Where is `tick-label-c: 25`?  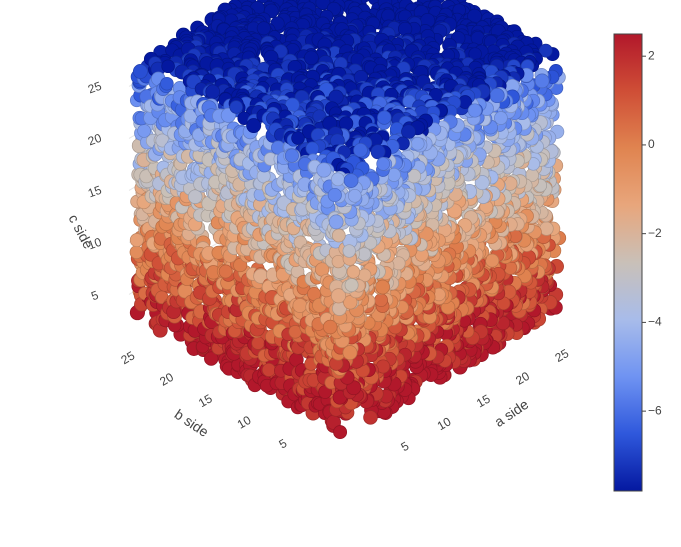 tick-label-c: 25 is located at coordinates (95, 88).